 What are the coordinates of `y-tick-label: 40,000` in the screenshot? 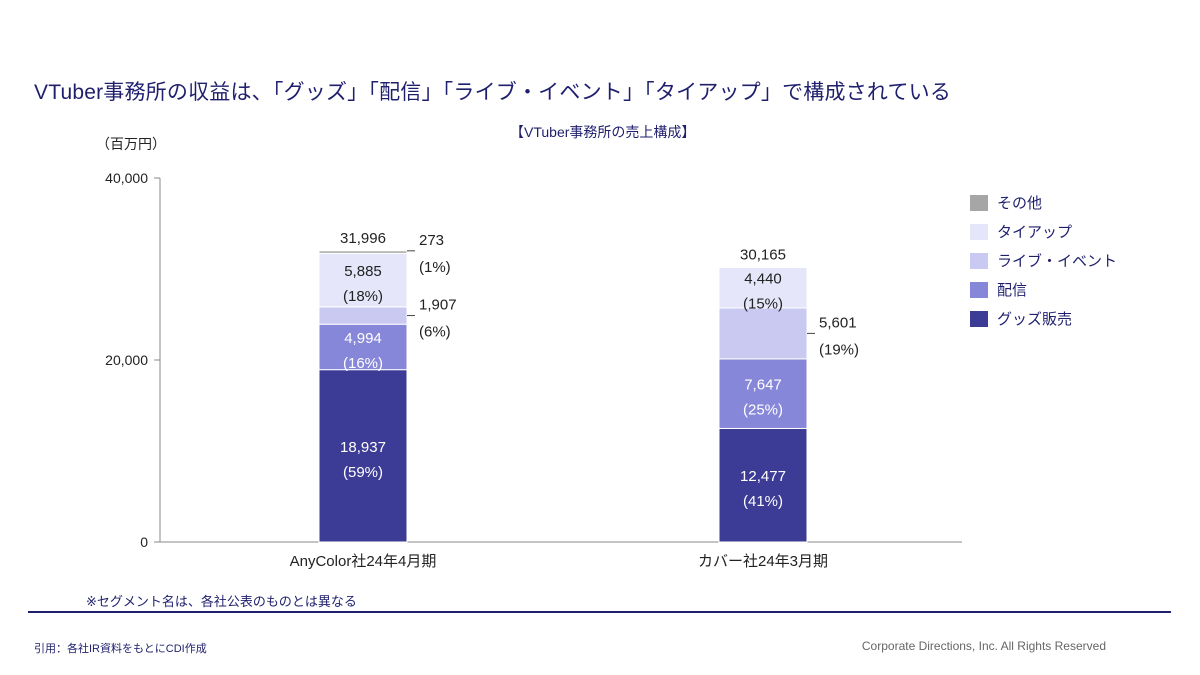 It's located at (126, 178).